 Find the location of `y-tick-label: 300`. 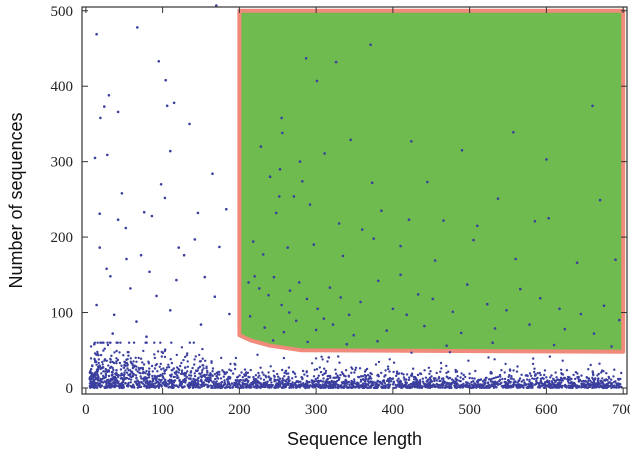

y-tick-label: 300 is located at coordinates (62, 163).